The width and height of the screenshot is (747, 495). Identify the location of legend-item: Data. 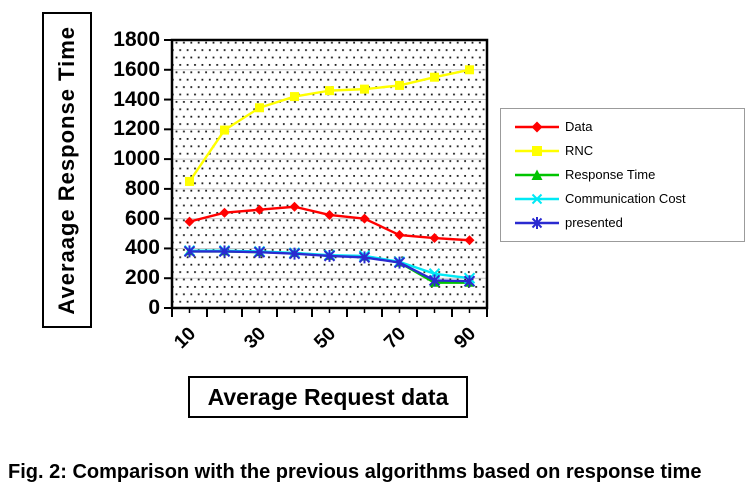
(629, 127).